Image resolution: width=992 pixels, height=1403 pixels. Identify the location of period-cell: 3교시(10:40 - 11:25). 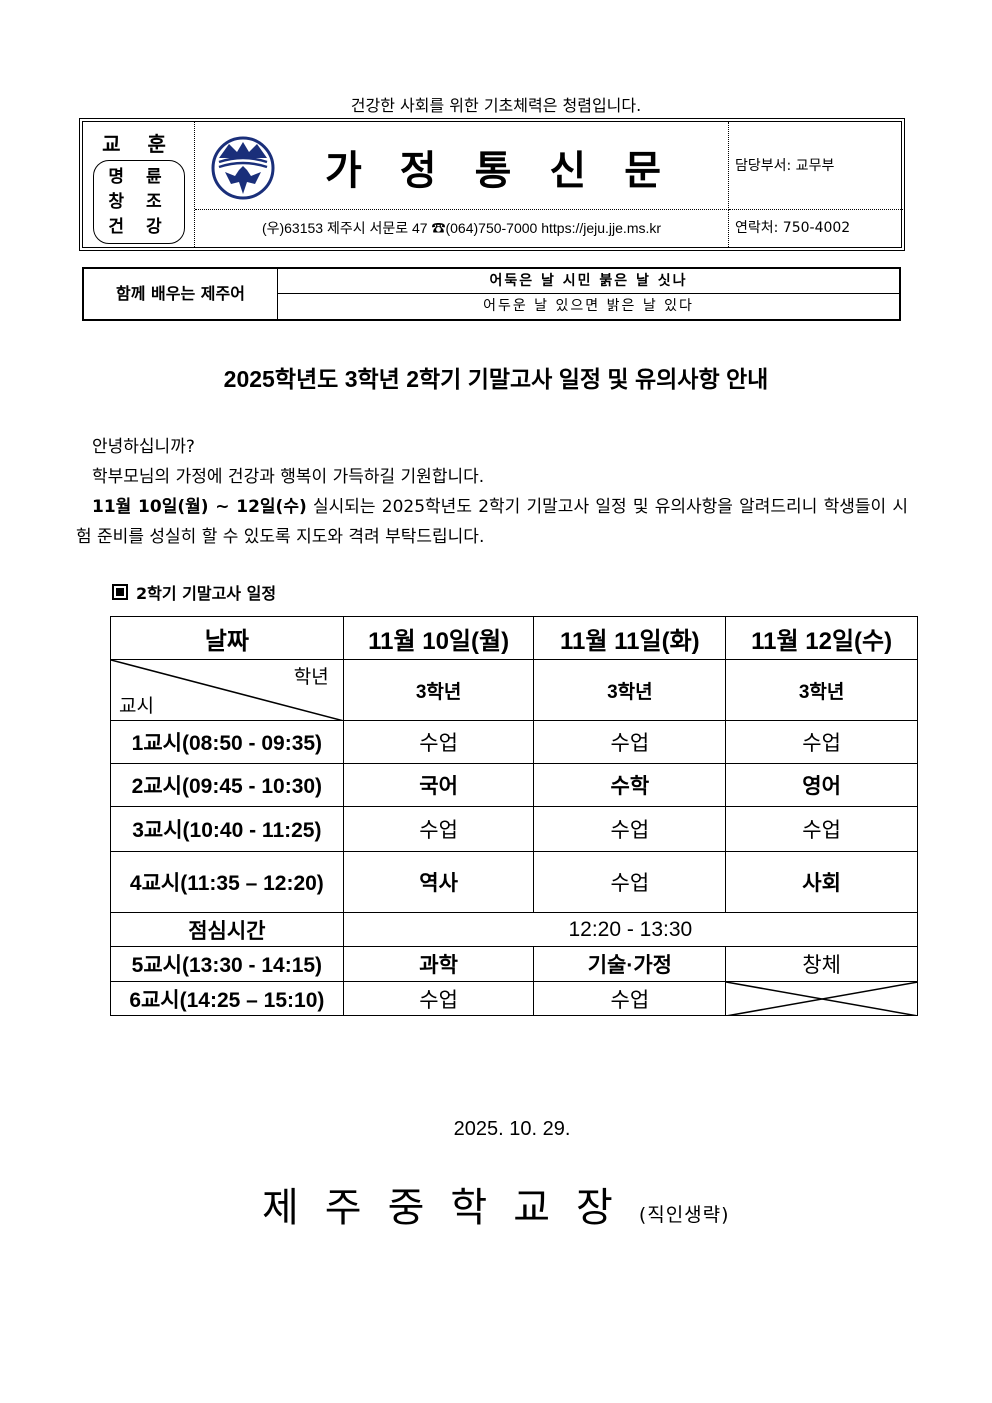
(227, 829).